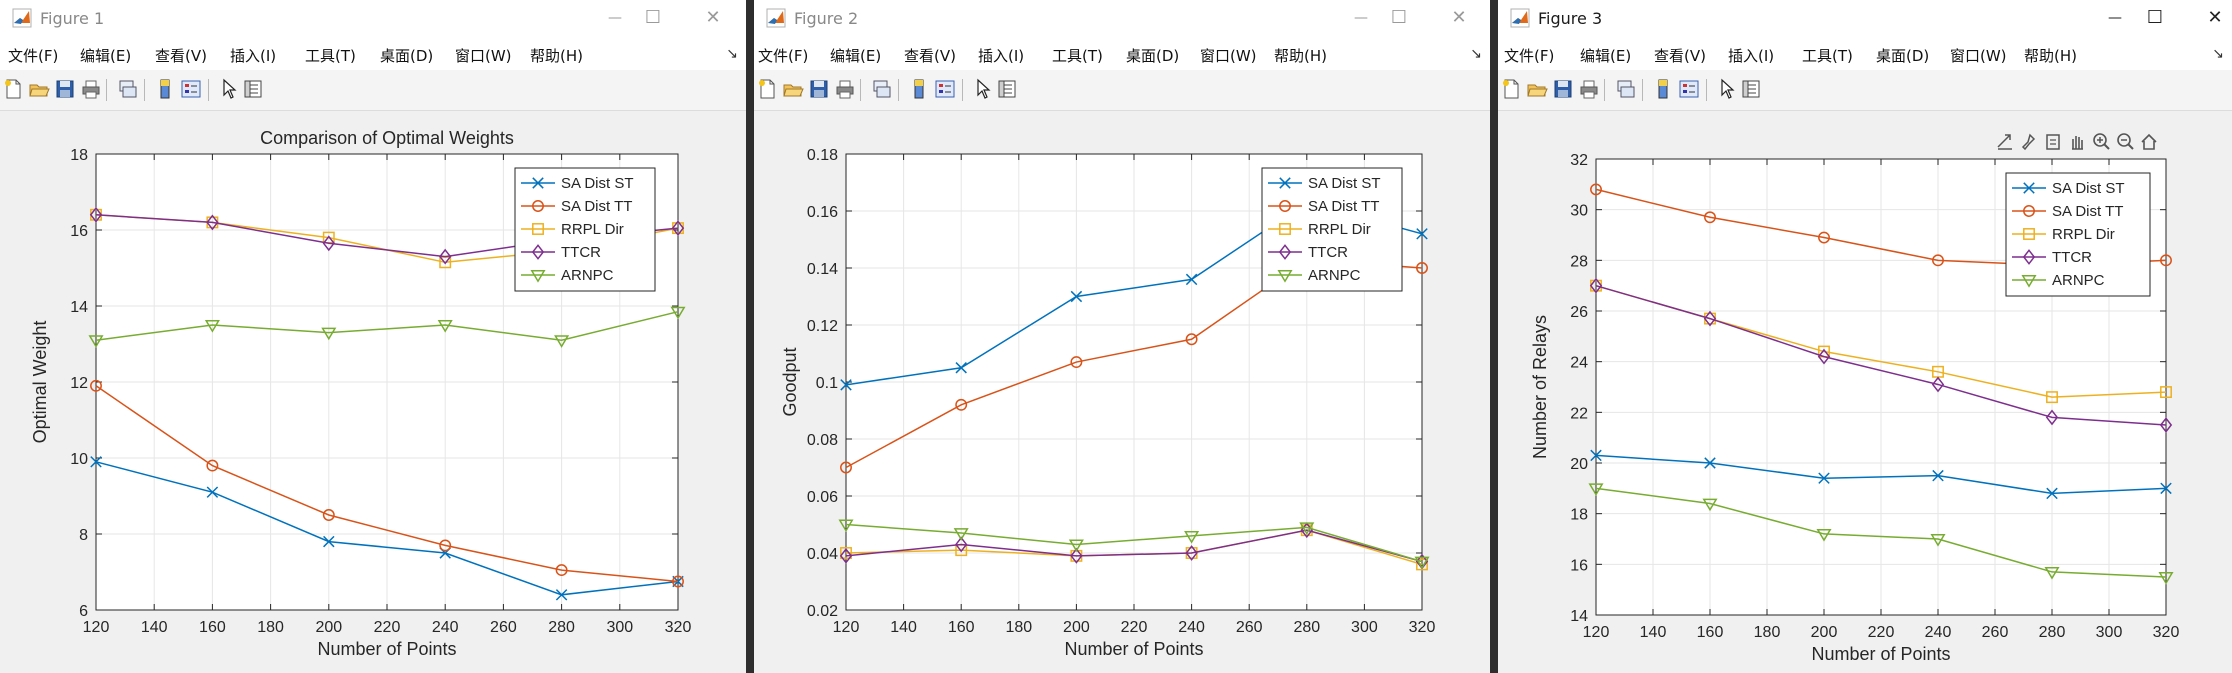 This screenshot has height=673, width=2232. Describe the element at coordinates (1579, 160) in the screenshot. I see `y-tick-label: 32` at that location.